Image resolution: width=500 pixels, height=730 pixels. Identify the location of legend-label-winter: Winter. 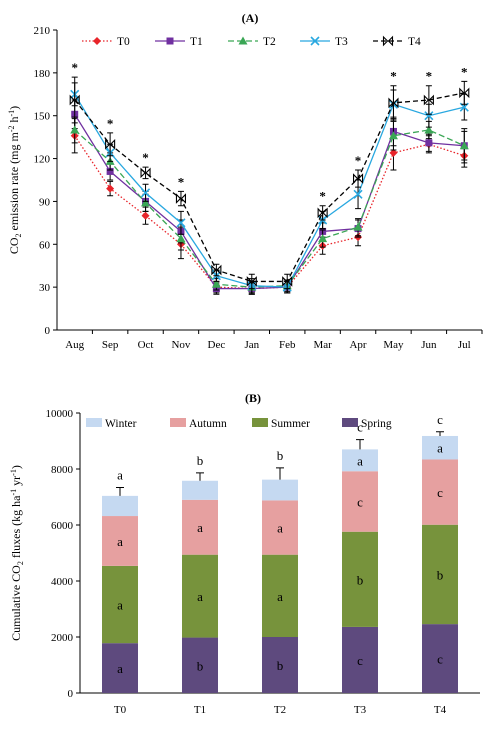
(121, 424).